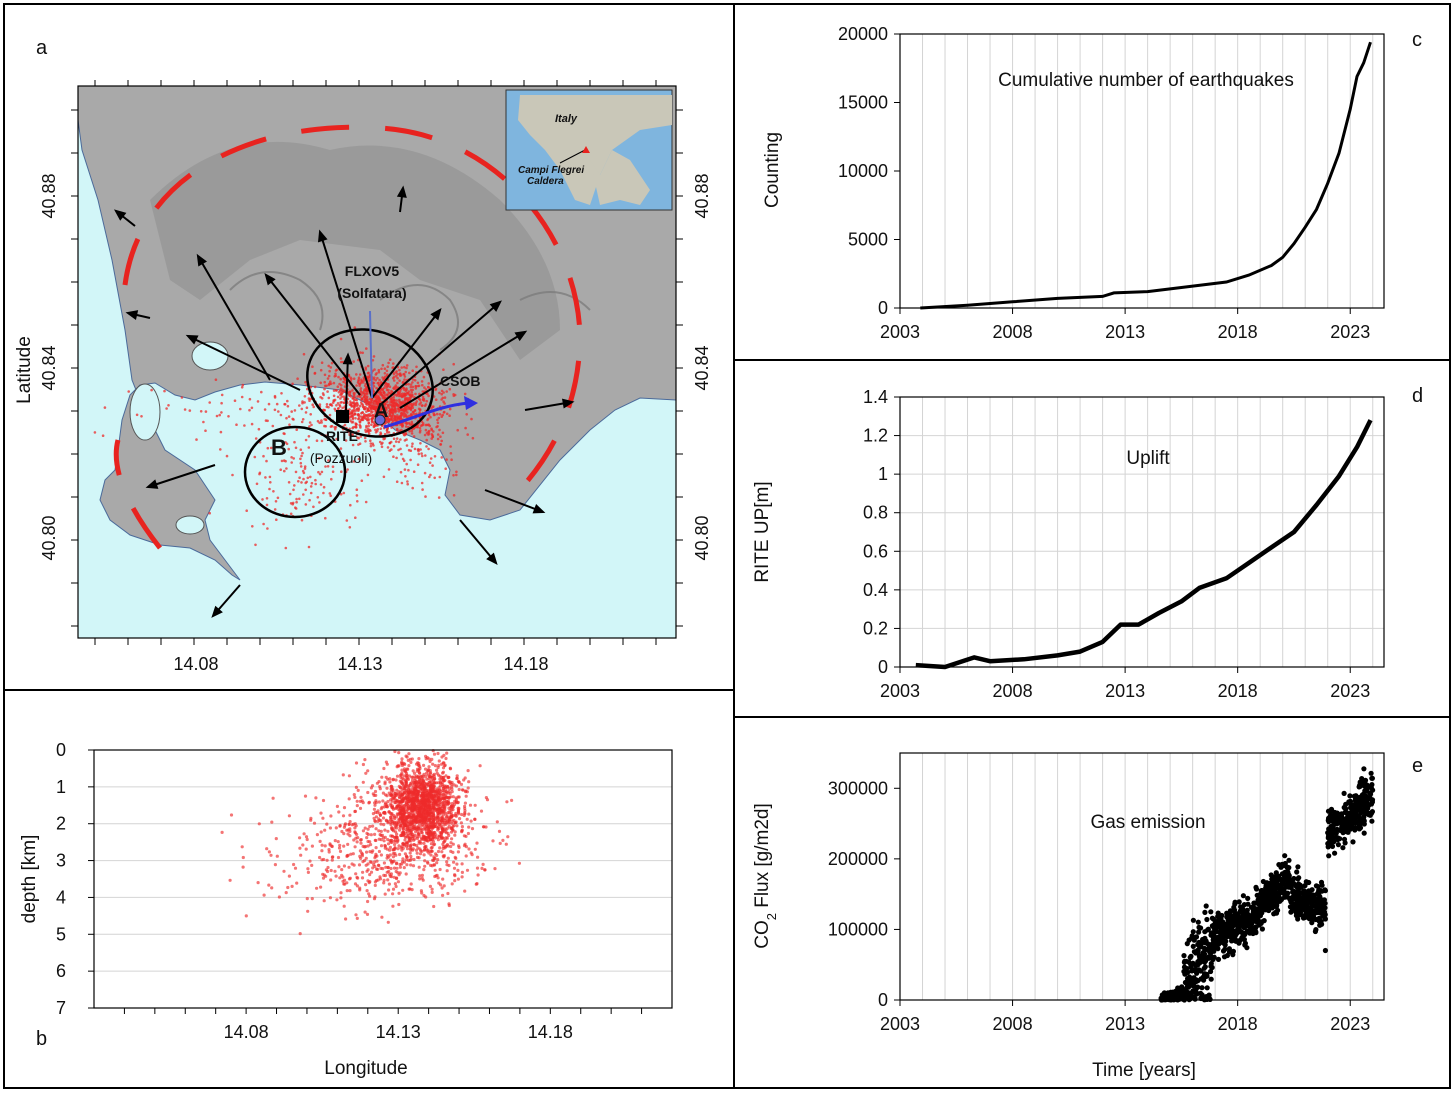 The height and width of the screenshot is (1099, 1456). I want to click on inset-italy-label: Italy, so click(566, 119).